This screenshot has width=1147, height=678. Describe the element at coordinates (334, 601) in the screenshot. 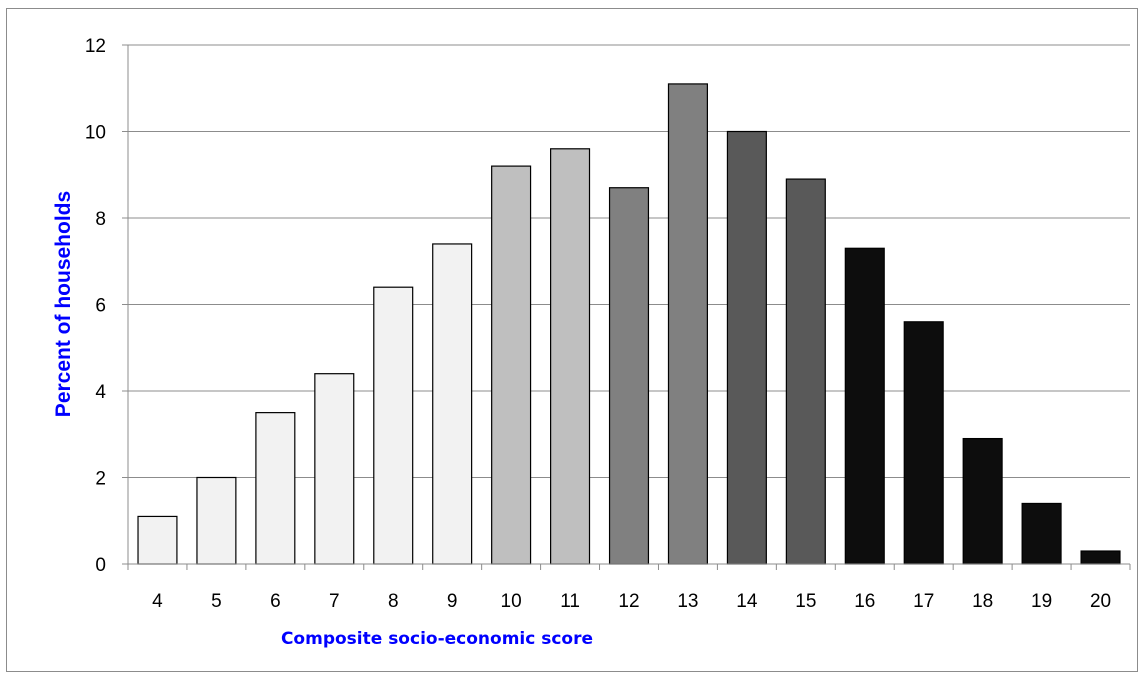

I see `x-tick-label-7: 7` at that location.